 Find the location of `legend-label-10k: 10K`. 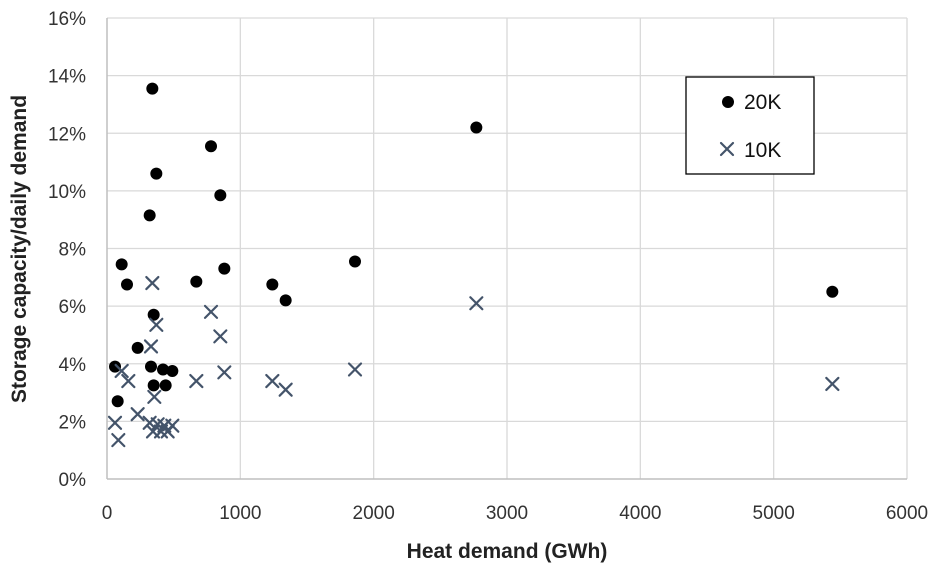

legend-label-10k: 10K is located at coordinates (762, 150).